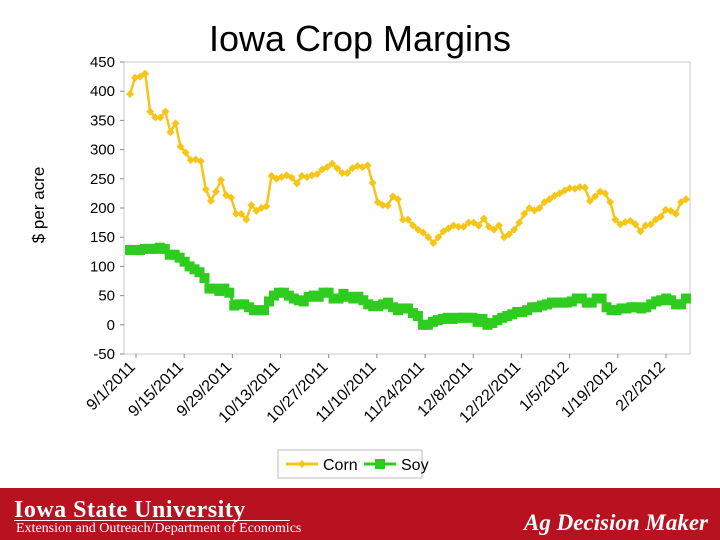  Describe the element at coordinates (616, 522) in the screenshot. I see `brand-text: Ag Decision Maker` at that location.